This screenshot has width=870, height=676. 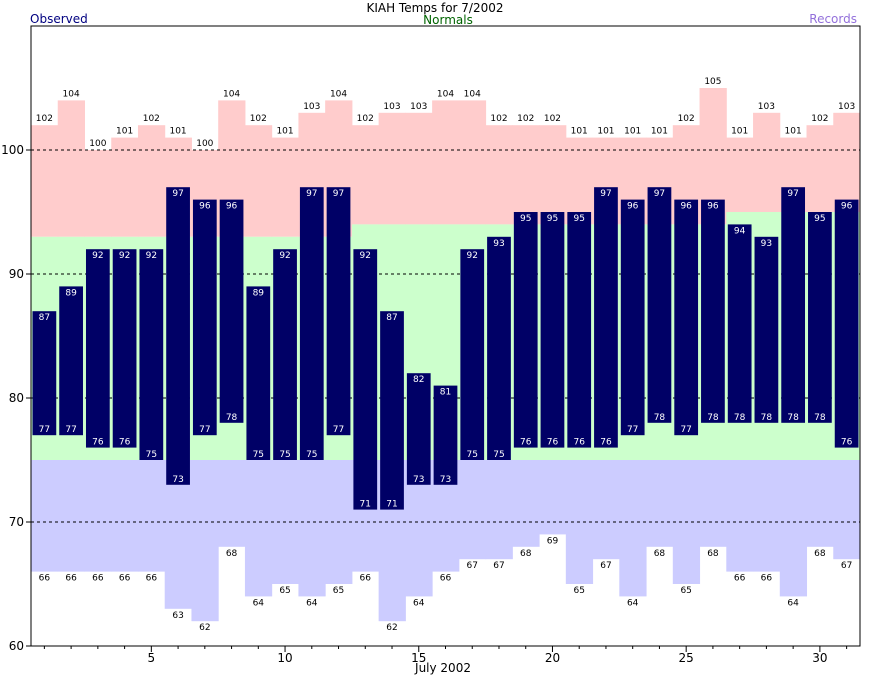 What do you see at coordinates (434, 8) in the screenshot?
I see `chart-title: KIAH Temps for 7/2002` at bounding box center [434, 8].